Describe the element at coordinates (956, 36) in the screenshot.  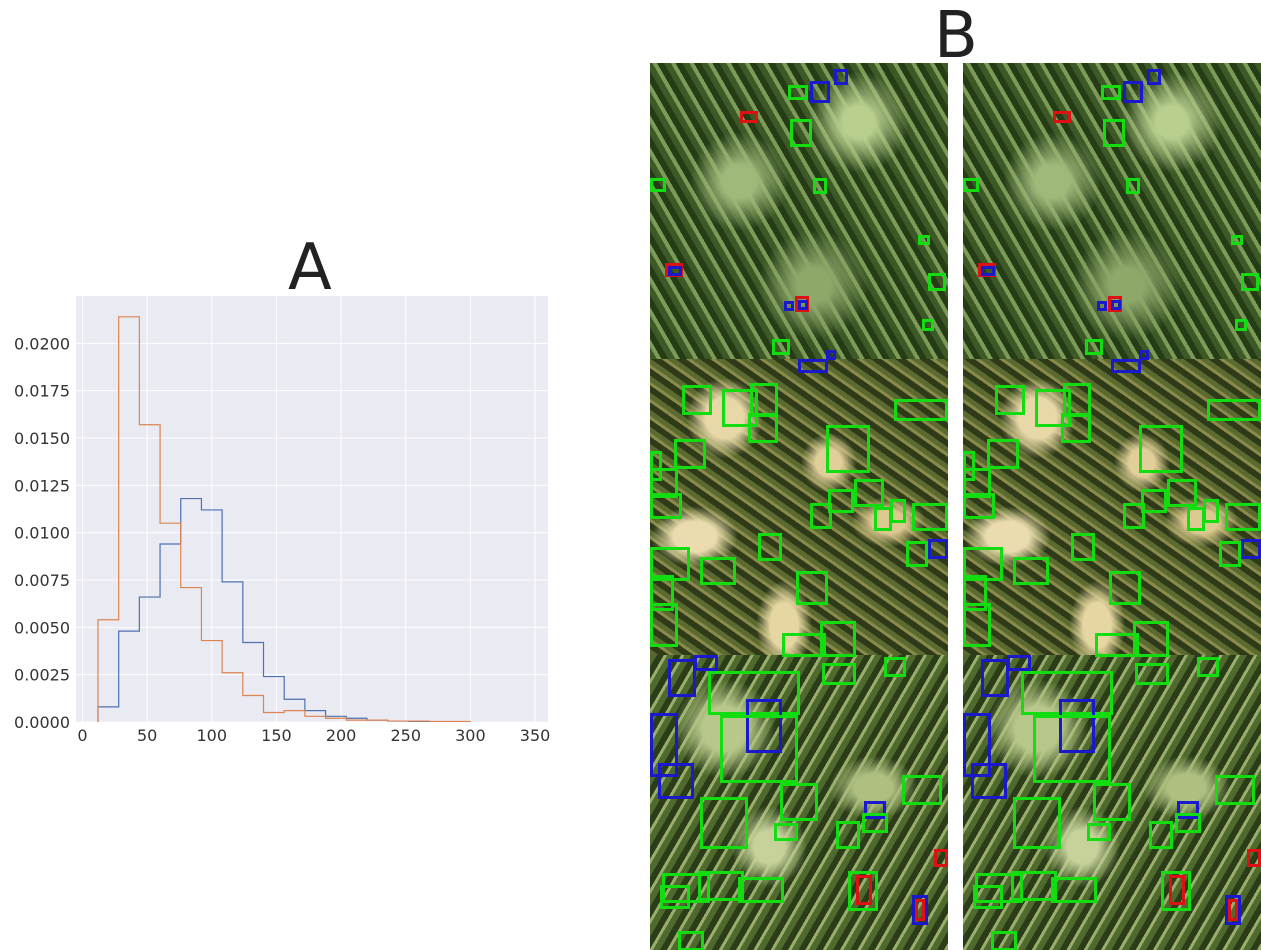
I see `panel-b-label: B` at that location.